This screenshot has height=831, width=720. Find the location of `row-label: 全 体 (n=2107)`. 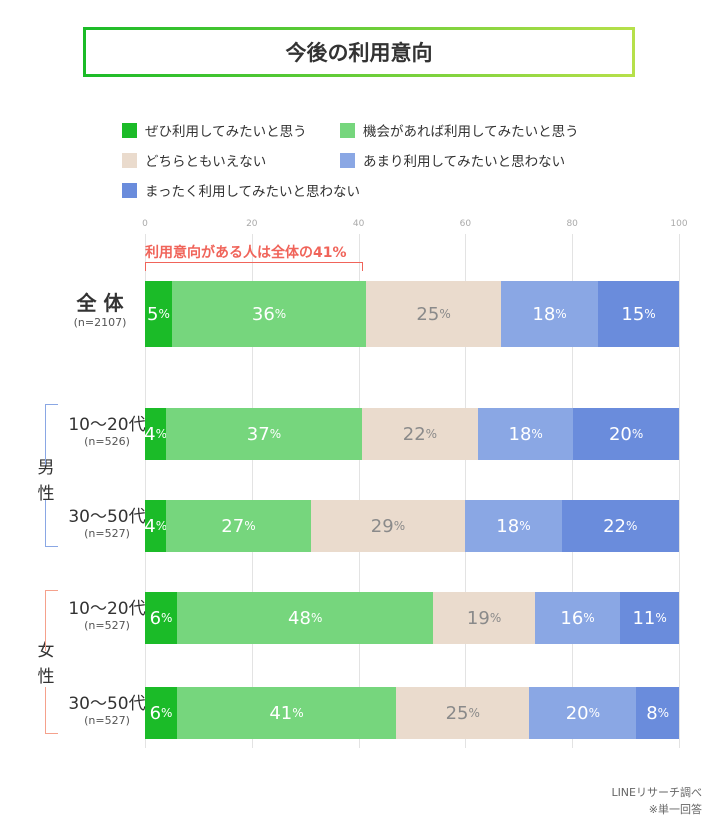

row-label: 全 体 (n=2107) is located at coordinates (100, 308).